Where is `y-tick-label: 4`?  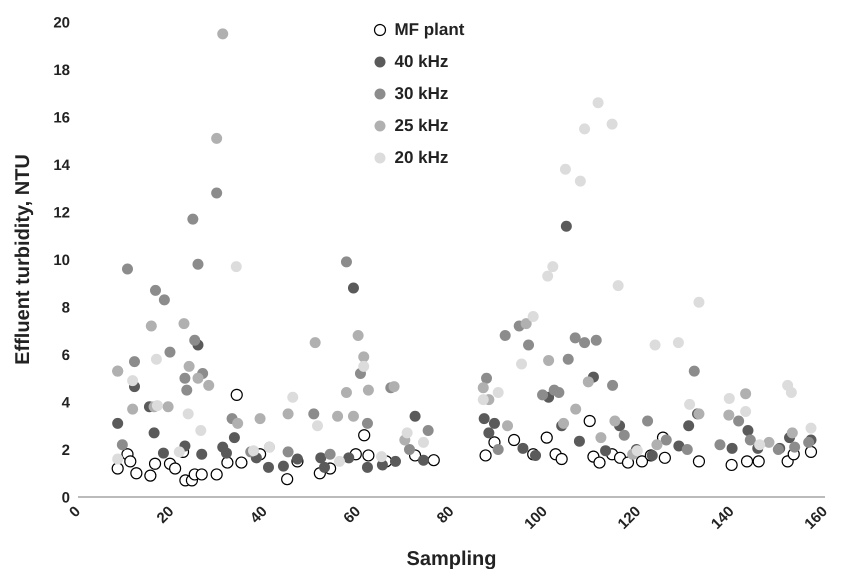
y-tick-label: 4 is located at coordinates (66, 403).